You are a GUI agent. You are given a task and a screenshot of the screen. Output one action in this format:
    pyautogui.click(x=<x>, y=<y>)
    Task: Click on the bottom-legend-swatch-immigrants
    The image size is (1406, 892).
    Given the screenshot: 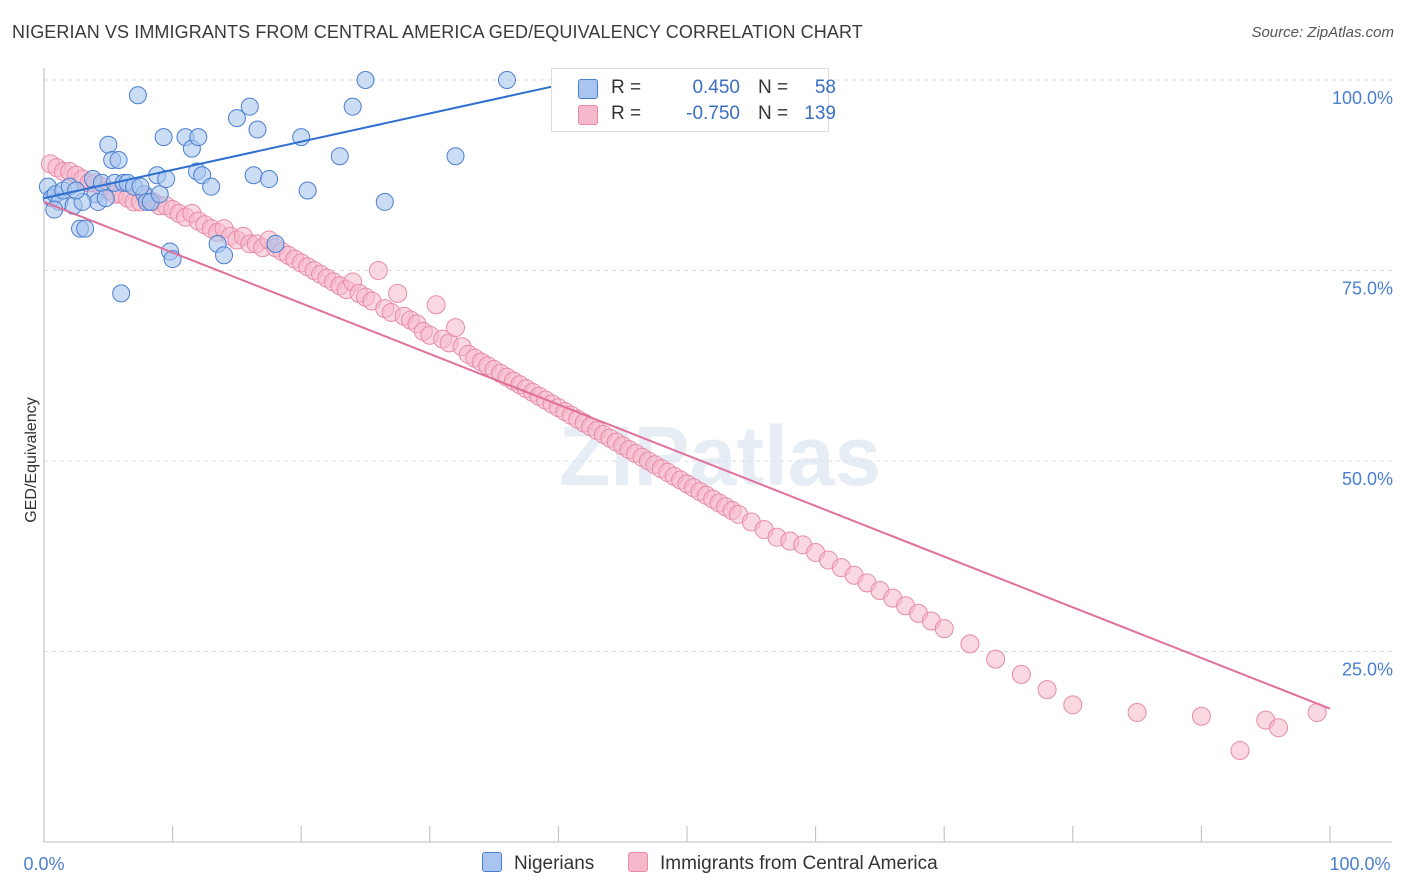 What is the action you would take?
    pyautogui.click(x=638, y=862)
    